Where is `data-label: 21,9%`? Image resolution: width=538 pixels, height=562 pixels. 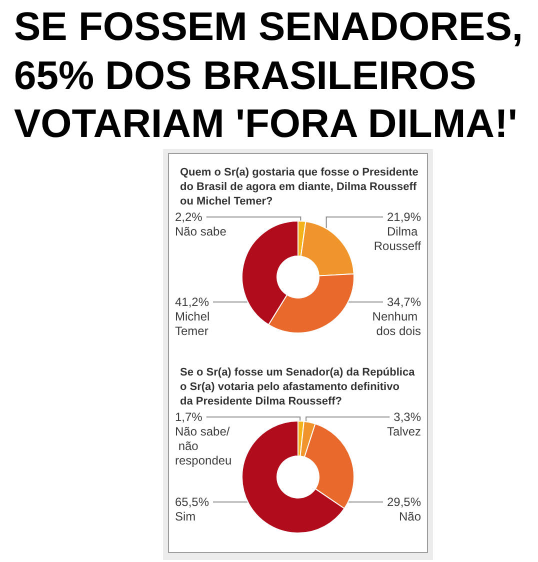
data-label: 21,9% is located at coordinates (404, 217).